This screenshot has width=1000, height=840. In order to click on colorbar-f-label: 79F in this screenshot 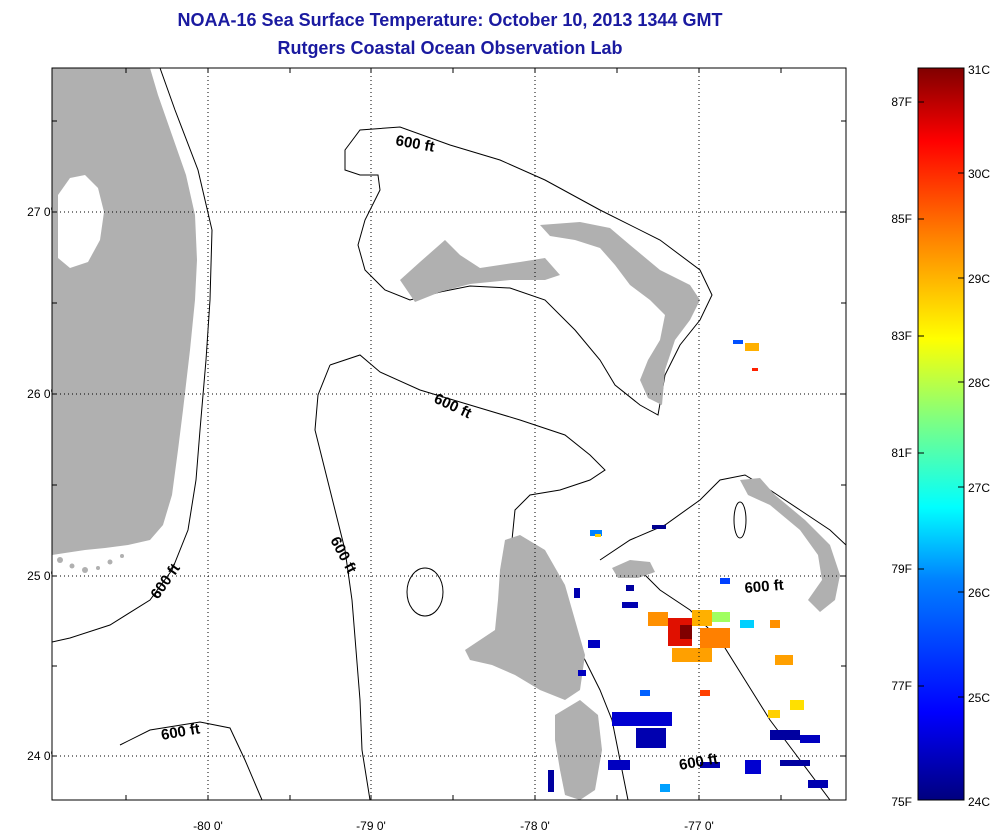, I will do `click(901, 569)`.